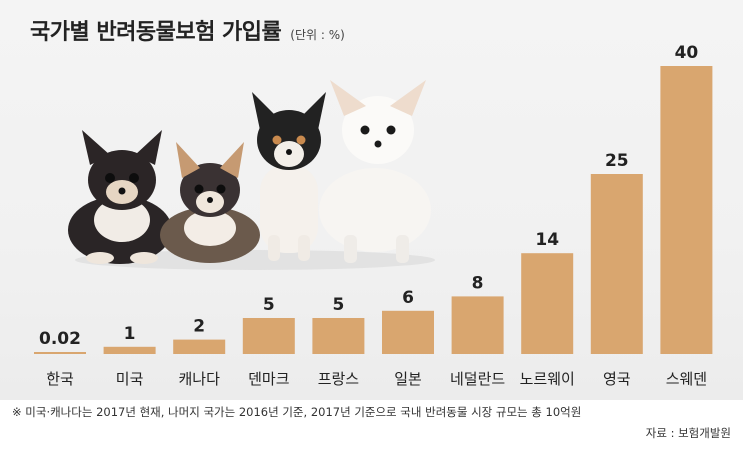 This screenshot has width=743, height=451. Describe the element at coordinates (199, 379) in the screenshot. I see `category-label-2: 캐나다` at that location.